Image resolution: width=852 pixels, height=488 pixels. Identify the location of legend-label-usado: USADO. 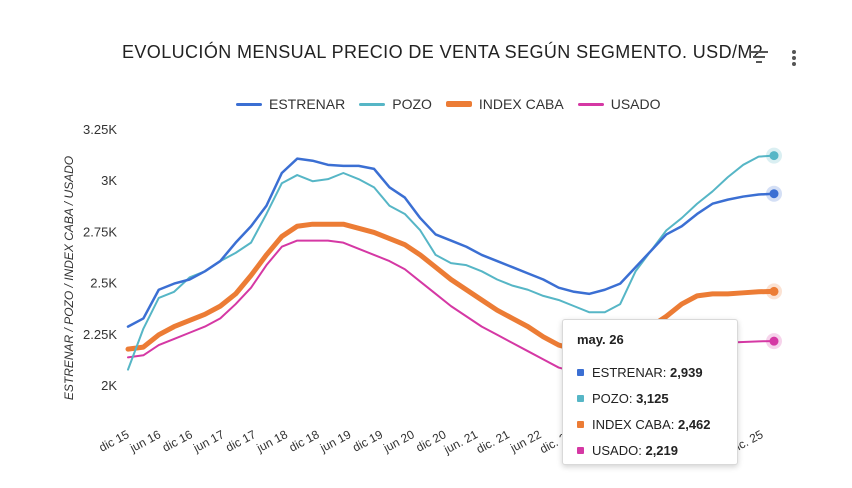
(635, 104).